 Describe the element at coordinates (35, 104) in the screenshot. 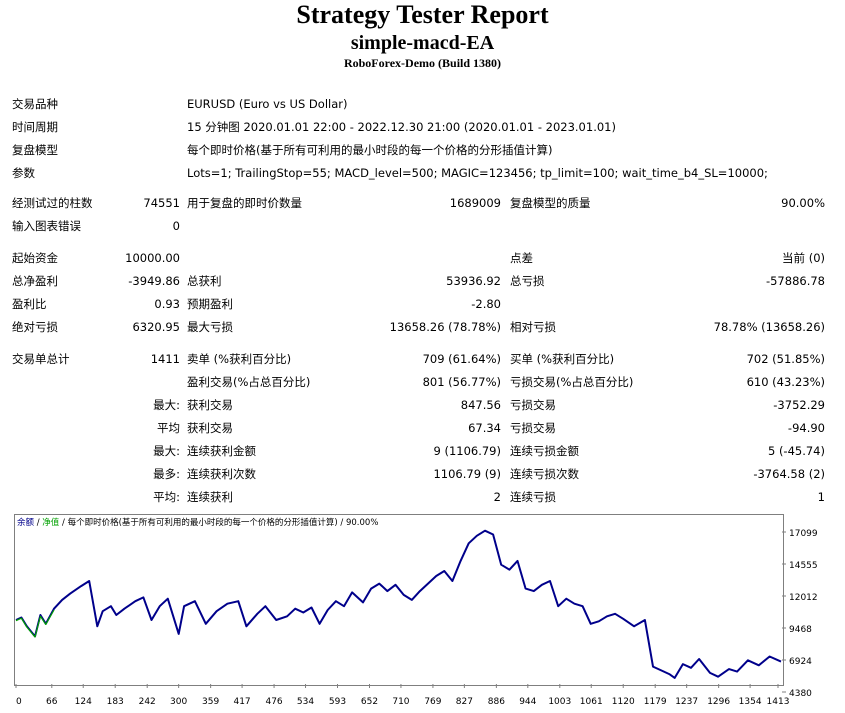

I see `symbol-label: 交易品种` at that location.